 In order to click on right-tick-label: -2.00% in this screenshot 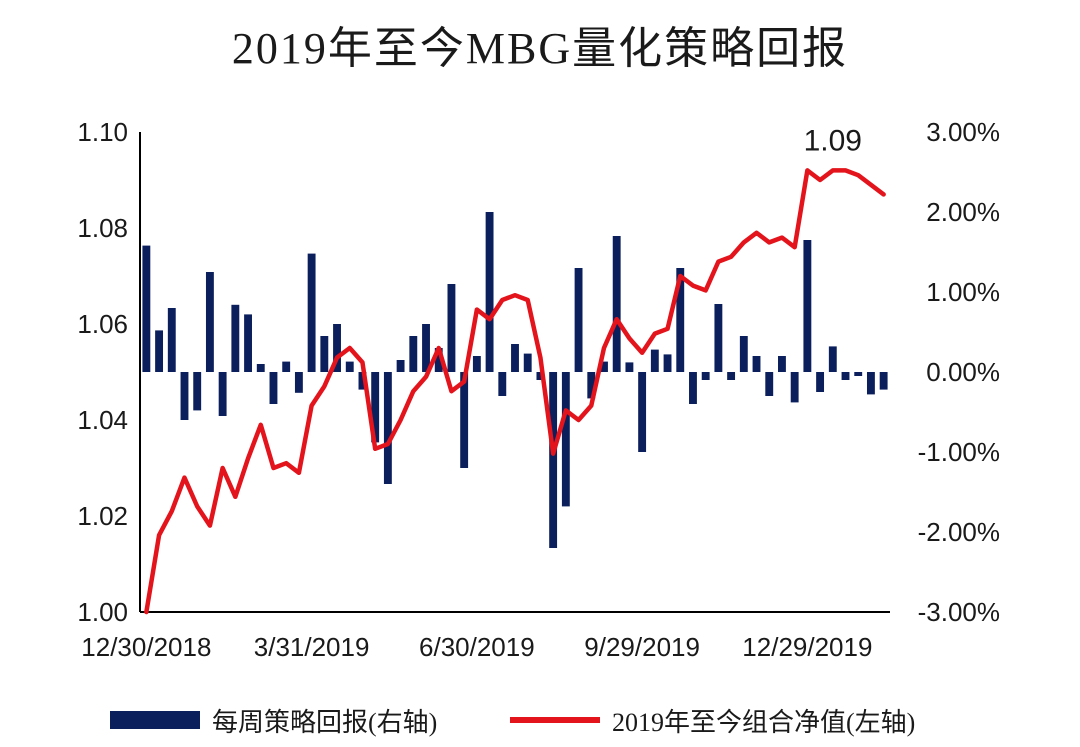, I will do `click(959, 532)`.